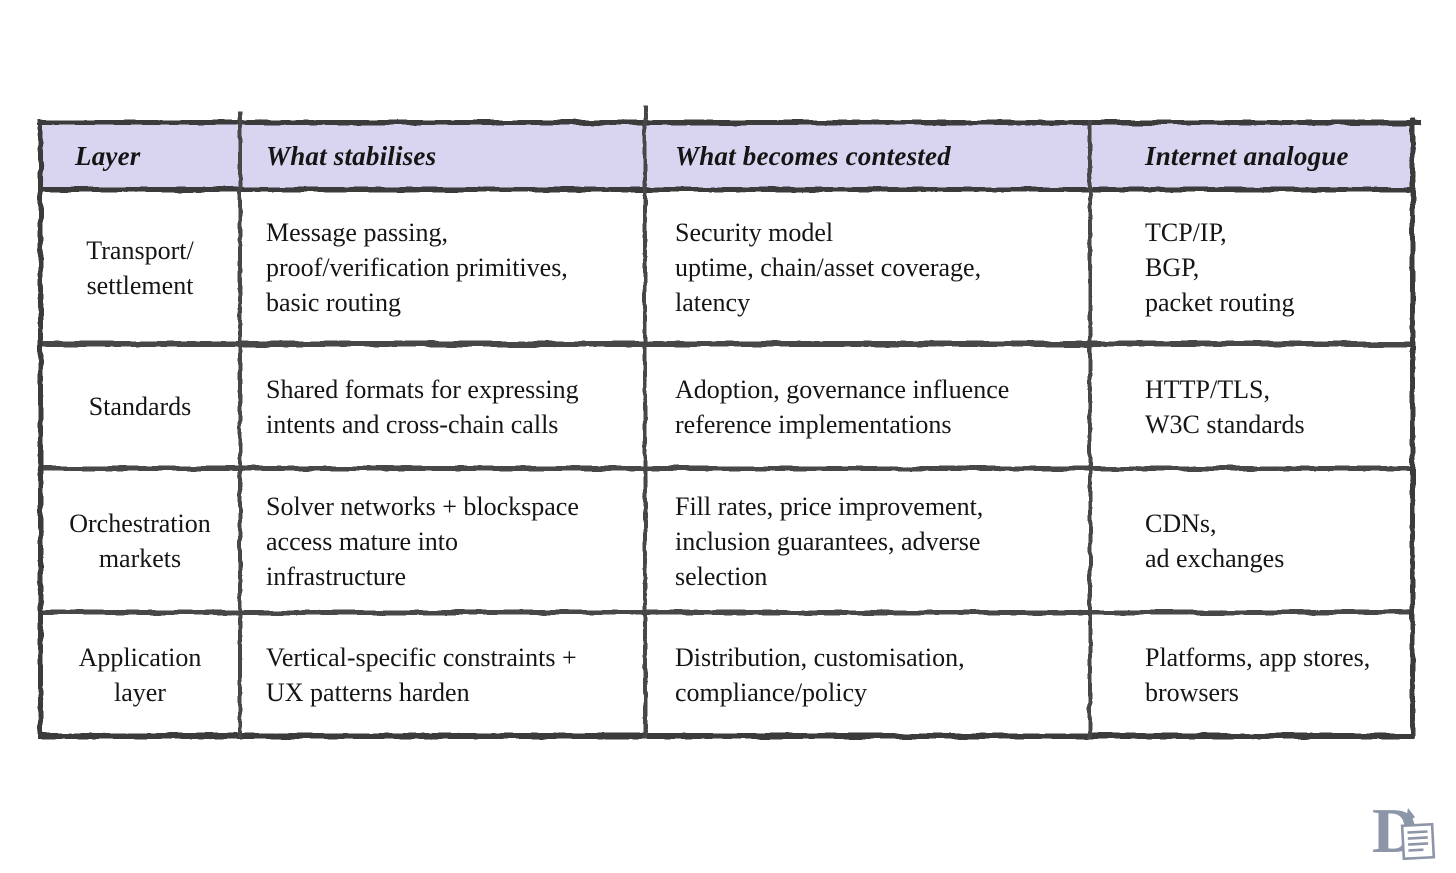 The image size is (1456, 873). I want to click on cell-layer-transport-settlement: Transport/ settlement, so click(140, 267).